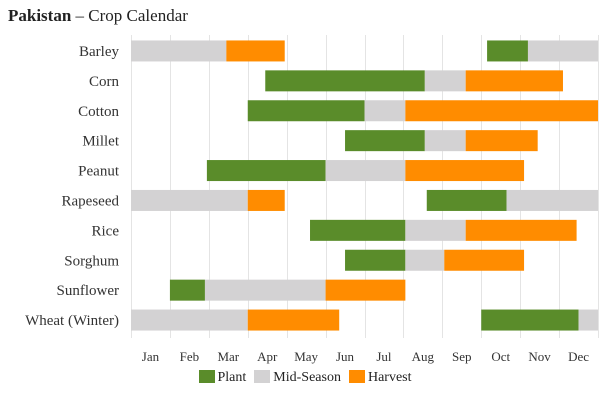  Describe the element at coordinates (72, 321) in the screenshot. I see `crop-label: Wheat (Winter)` at that location.